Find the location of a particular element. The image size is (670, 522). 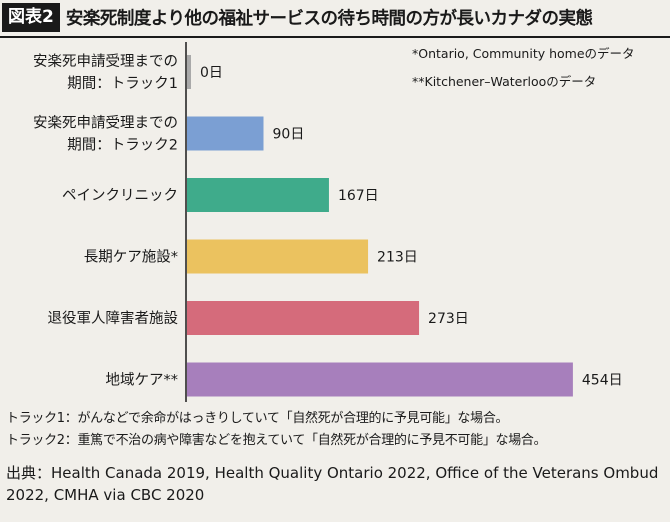

category-label-0-0: 安楽死申請受理までの is located at coordinates (105, 61).